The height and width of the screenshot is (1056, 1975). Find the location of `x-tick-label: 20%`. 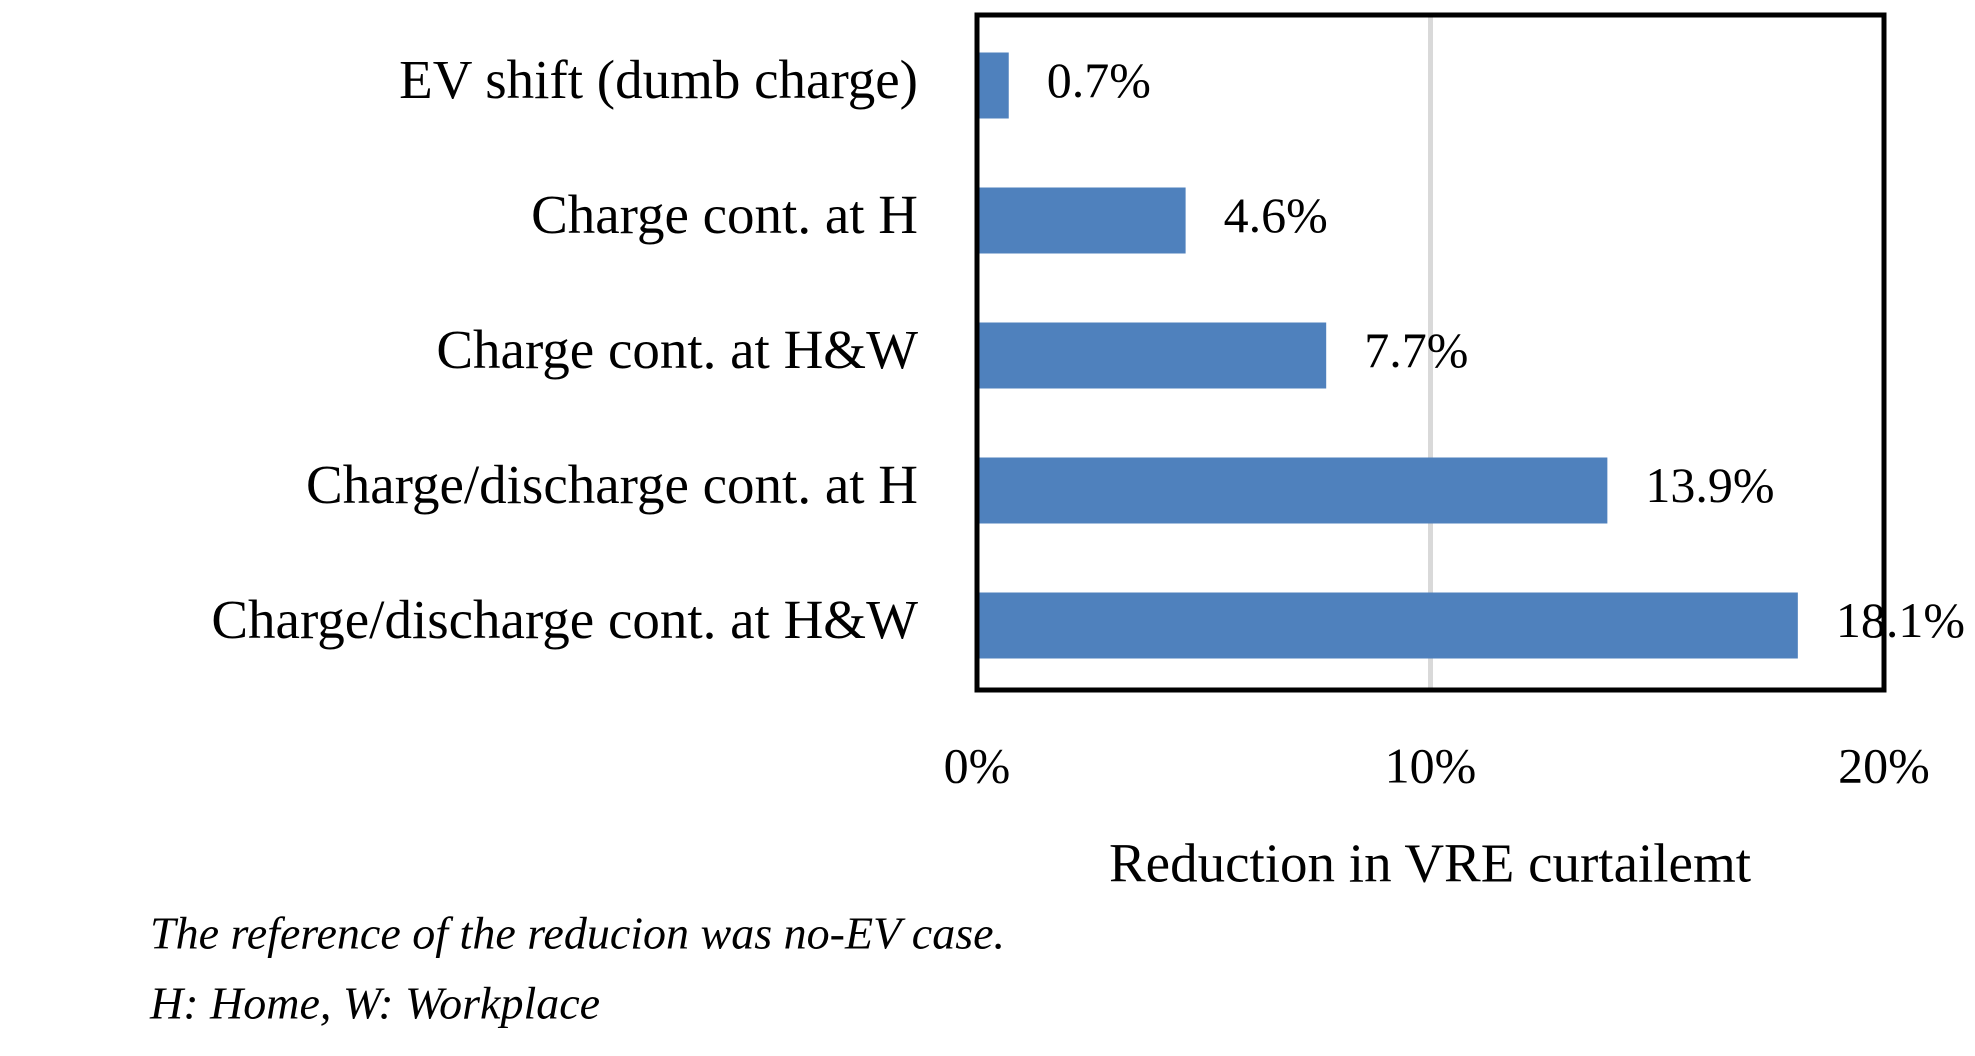

x-tick-label: 20% is located at coordinates (1884, 765).